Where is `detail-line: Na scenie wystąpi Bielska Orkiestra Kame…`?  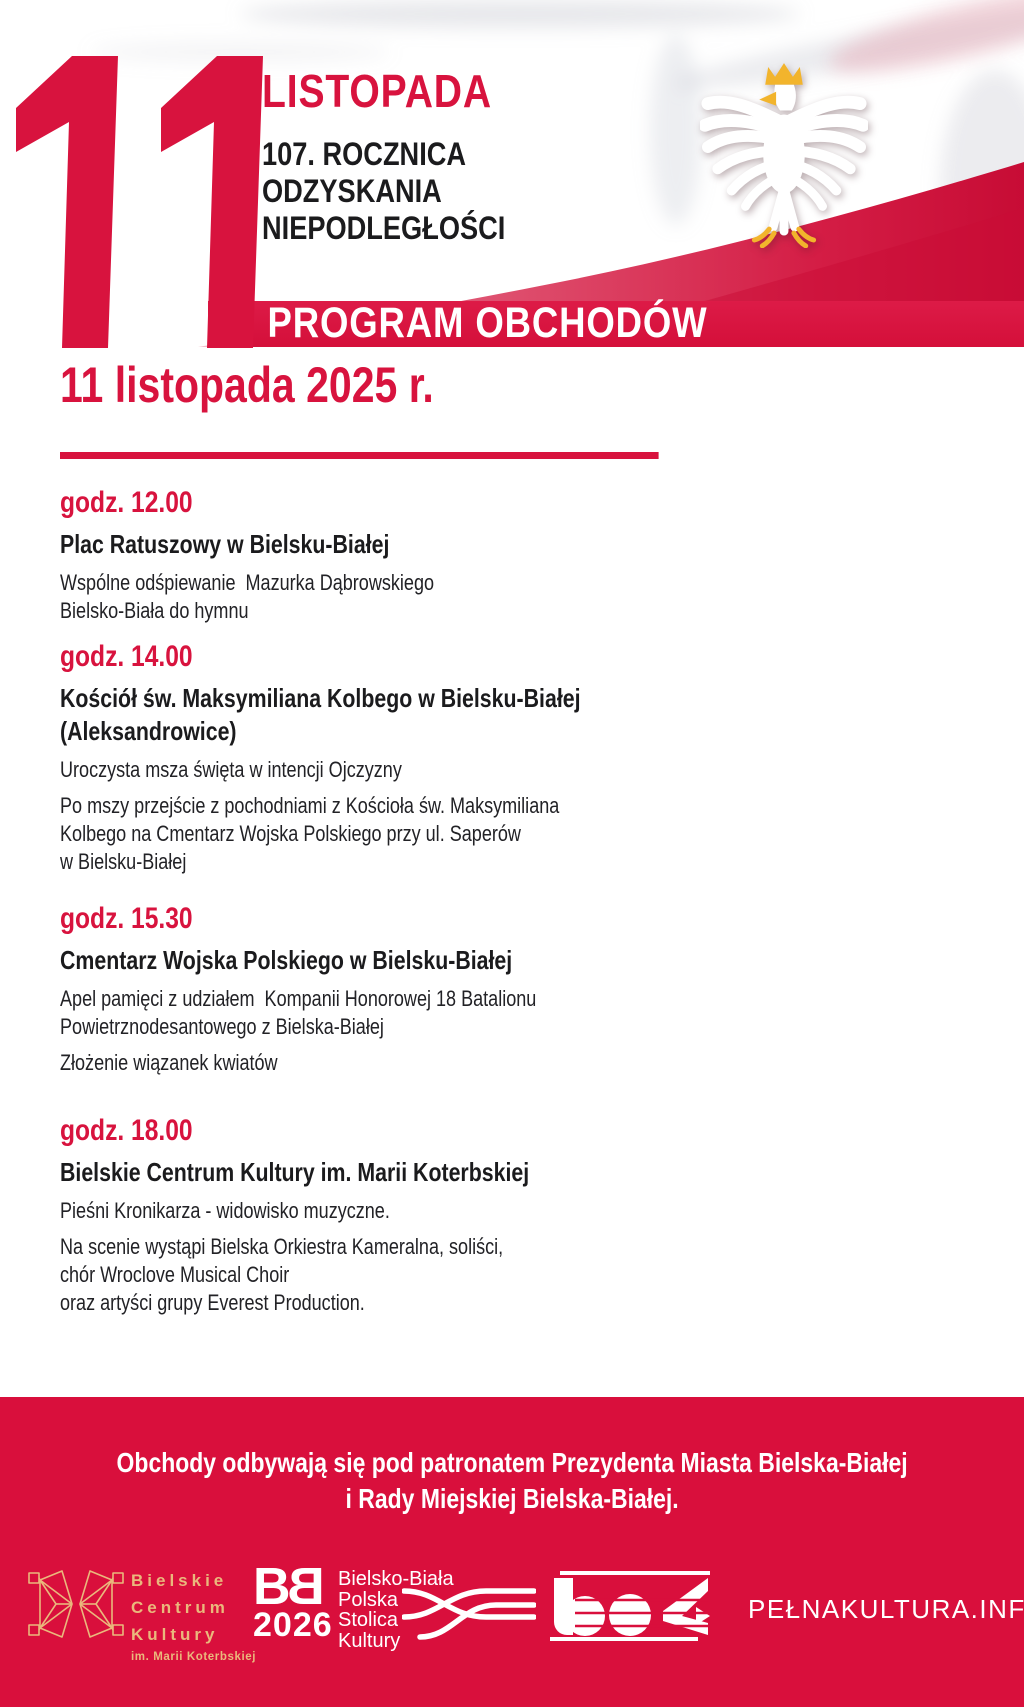
detail-line: Na scenie wystąpi Bielska Orkiestra Kame… is located at coordinates (282, 1246).